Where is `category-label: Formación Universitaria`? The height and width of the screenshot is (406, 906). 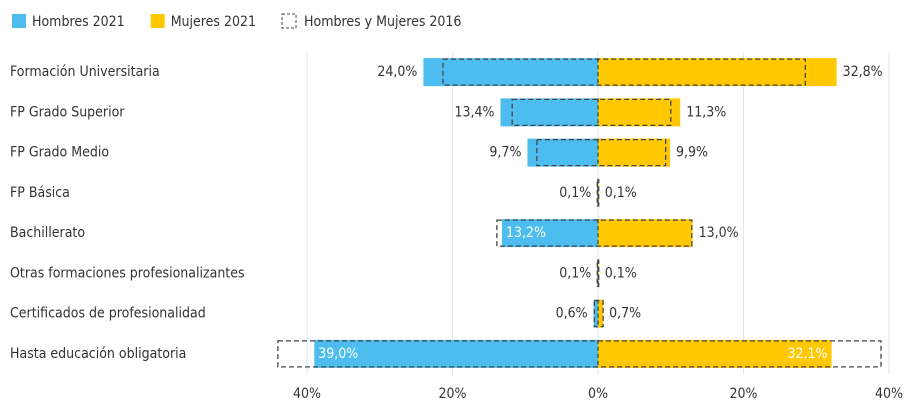 category-label: Formación Universitaria is located at coordinates (85, 72).